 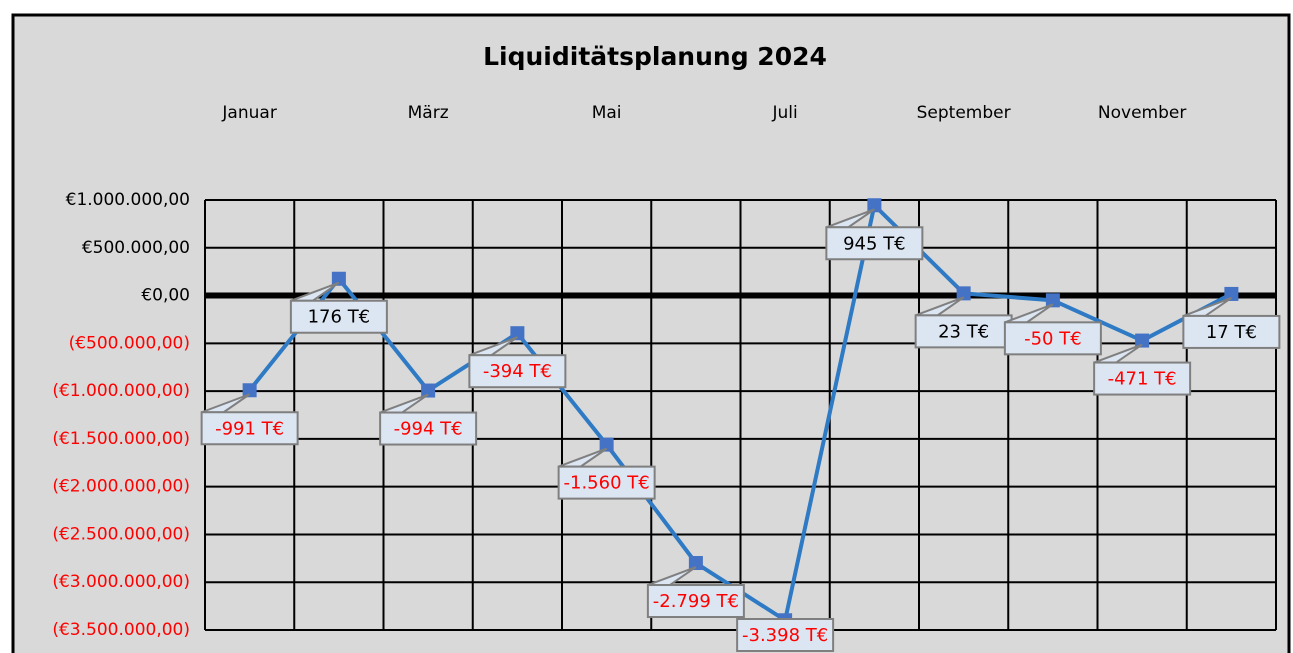 I want to click on data-label: -1.560 T€, so click(x=607, y=483).